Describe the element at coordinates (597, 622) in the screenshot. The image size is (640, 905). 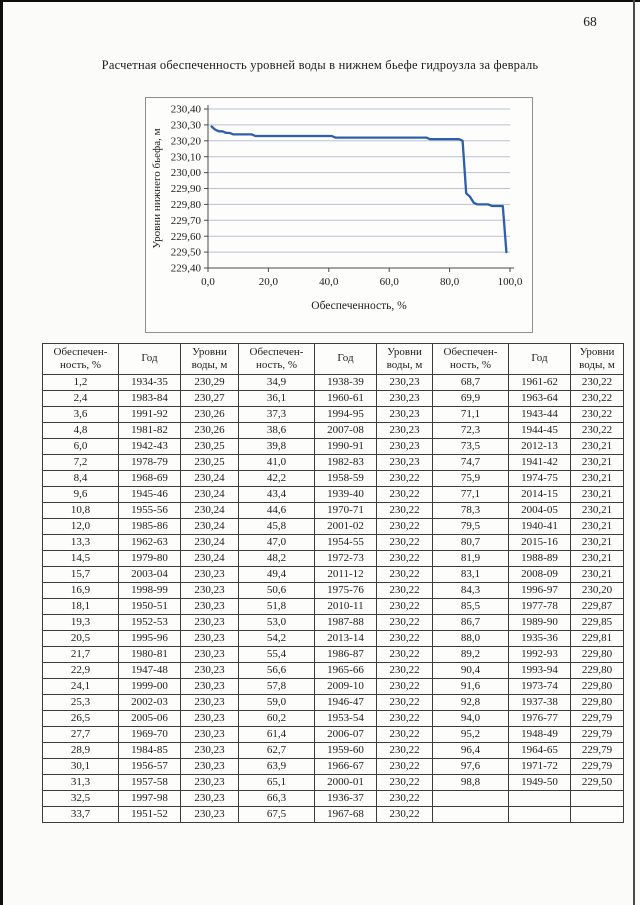
I see `table-cell: 229,85` at that location.